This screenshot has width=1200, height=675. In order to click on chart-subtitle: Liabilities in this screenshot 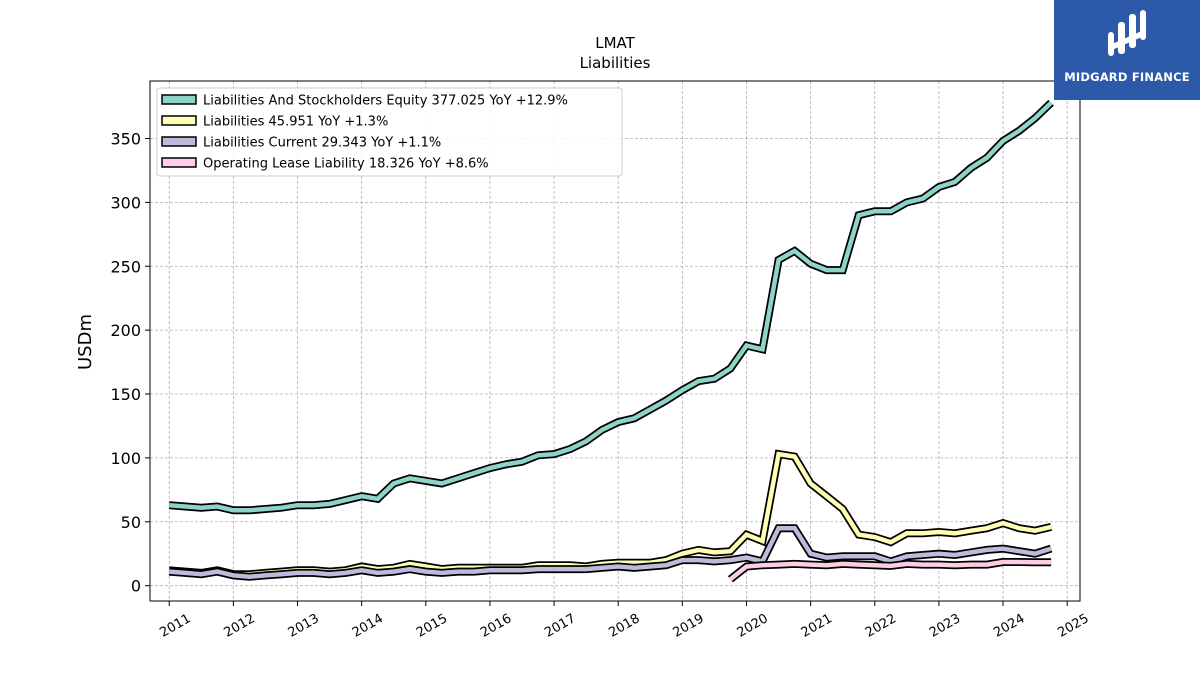, I will do `click(615, 63)`.